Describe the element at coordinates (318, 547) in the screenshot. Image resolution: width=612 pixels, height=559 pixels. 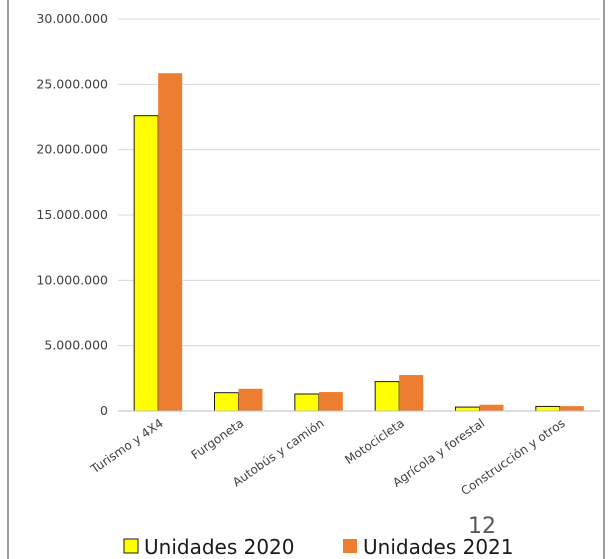
I see `legend: Unidades 2020 Unidades 2021` at that location.